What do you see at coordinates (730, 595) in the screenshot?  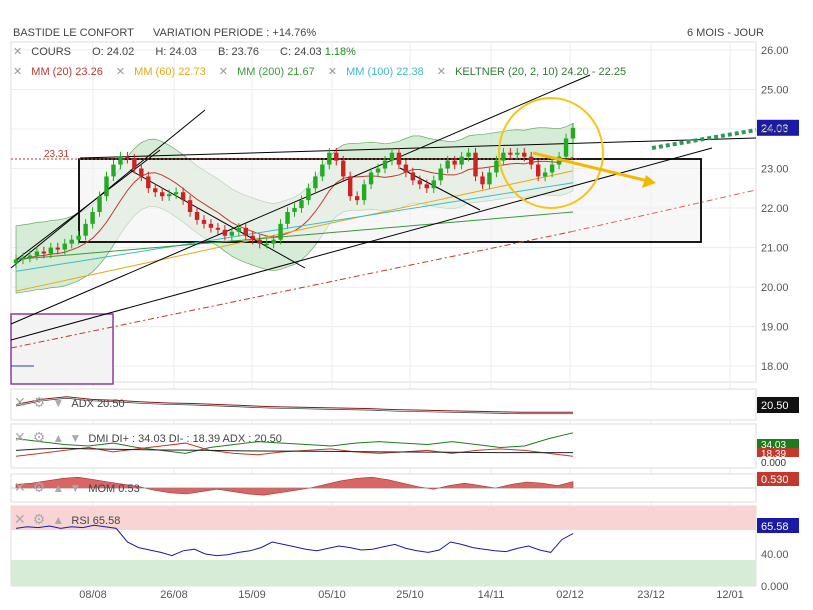 I see `x-tick-label: 12/01` at bounding box center [730, 595].